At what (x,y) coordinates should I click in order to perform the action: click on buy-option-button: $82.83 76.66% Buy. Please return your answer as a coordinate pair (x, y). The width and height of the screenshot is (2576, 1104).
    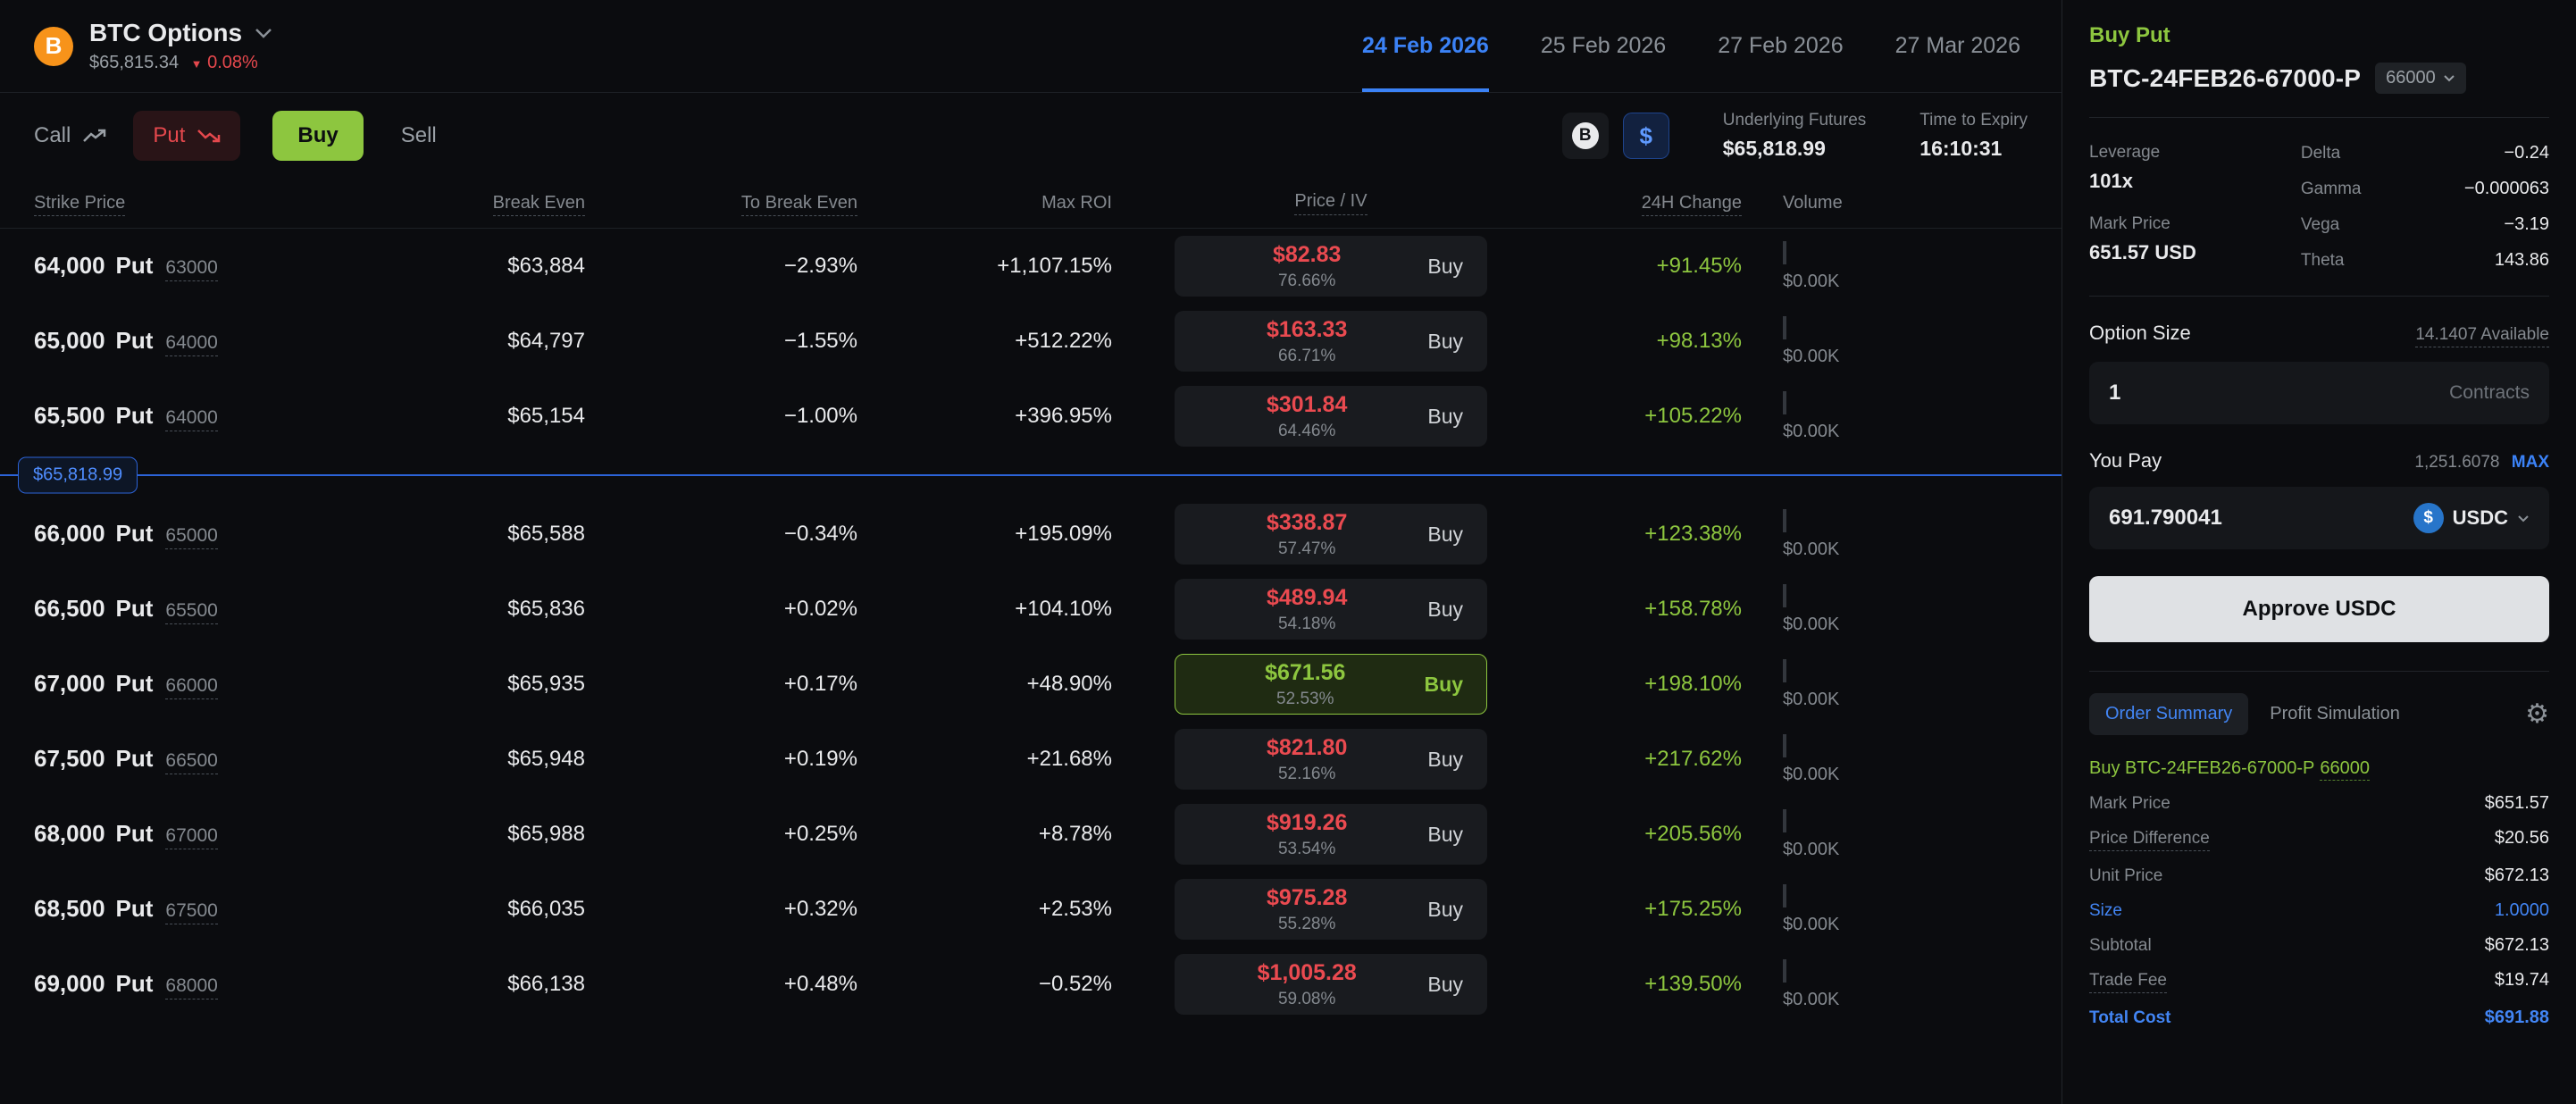
    Looking at the image, I should click on (1331, 266).